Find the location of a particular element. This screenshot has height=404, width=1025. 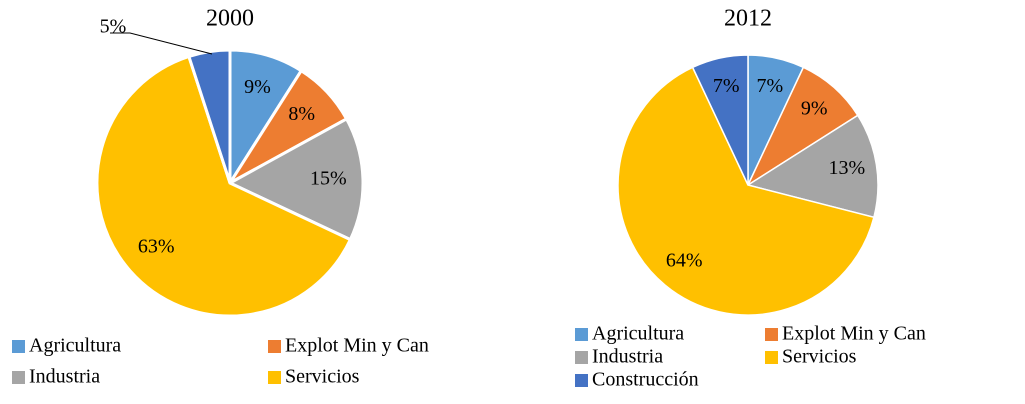

data-label: 15% is located at coordinates (328, 179).